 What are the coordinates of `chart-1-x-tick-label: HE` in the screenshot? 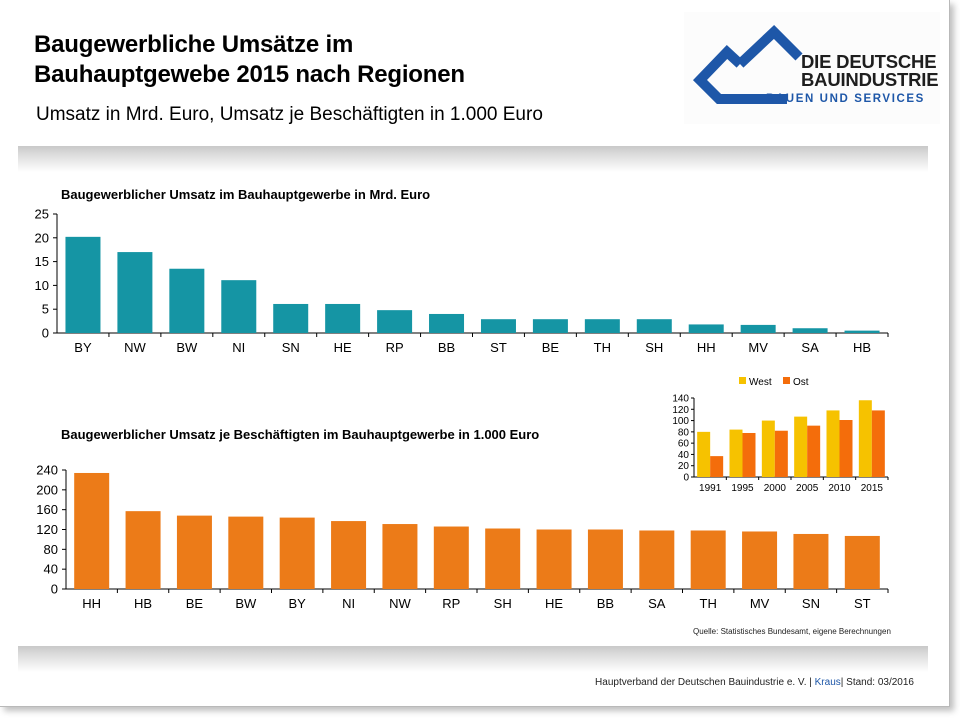 It's located at (343, 347).